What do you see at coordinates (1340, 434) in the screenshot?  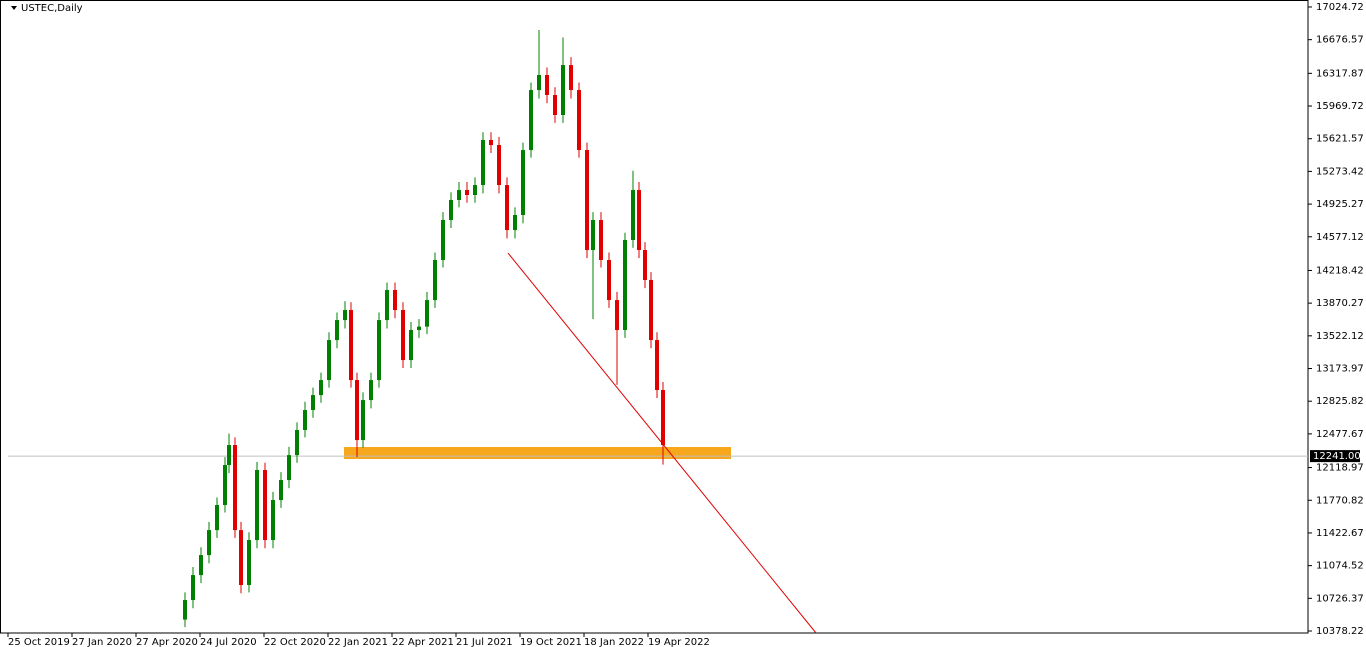 I see `y-tick-label: 12477.67` at bounding box center [1340, 434].